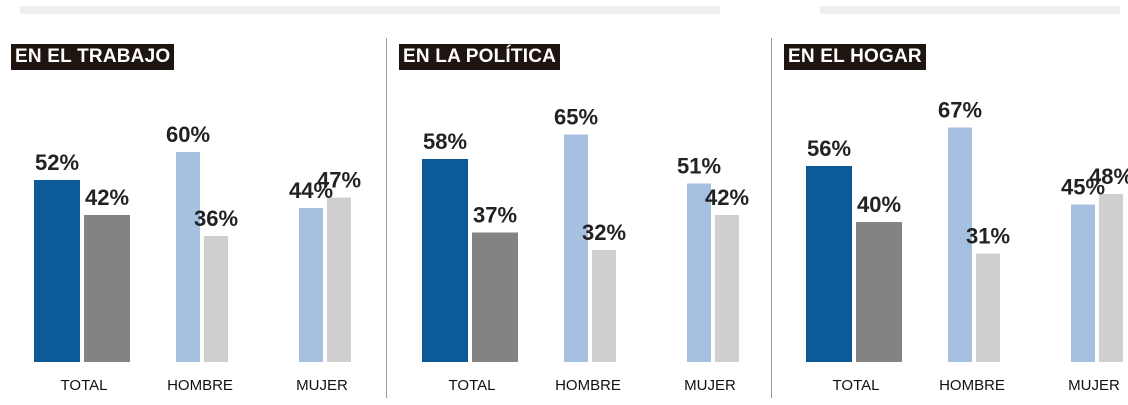 Image resolution: width=1128 pixels, height=405 pixels. What do you see at coordinates (57, 162) in the screenshot?
I see `value-label: 52%` at bounding box center [57, 162].